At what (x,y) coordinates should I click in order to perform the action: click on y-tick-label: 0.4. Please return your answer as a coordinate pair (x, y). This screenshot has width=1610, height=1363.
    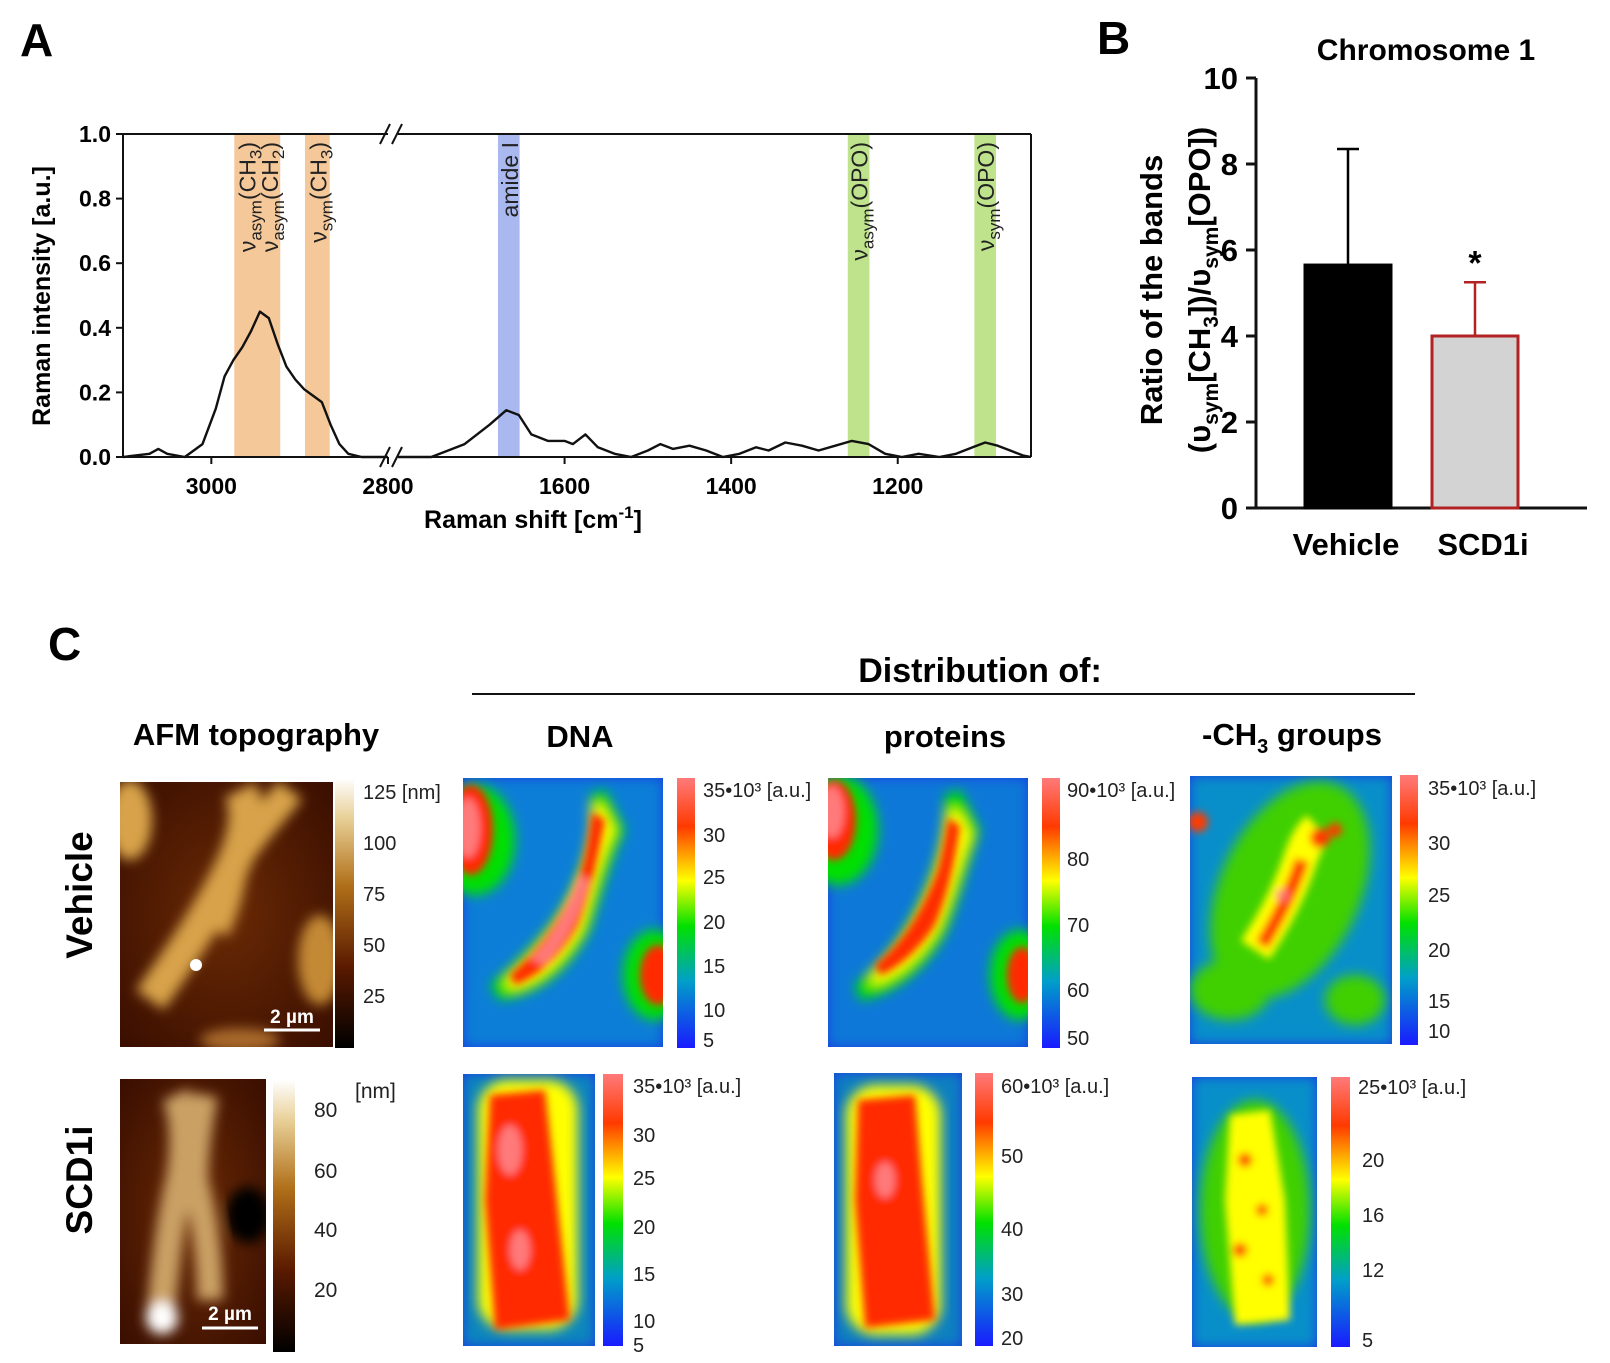
    Looking at the image, I should click on (95, 328).